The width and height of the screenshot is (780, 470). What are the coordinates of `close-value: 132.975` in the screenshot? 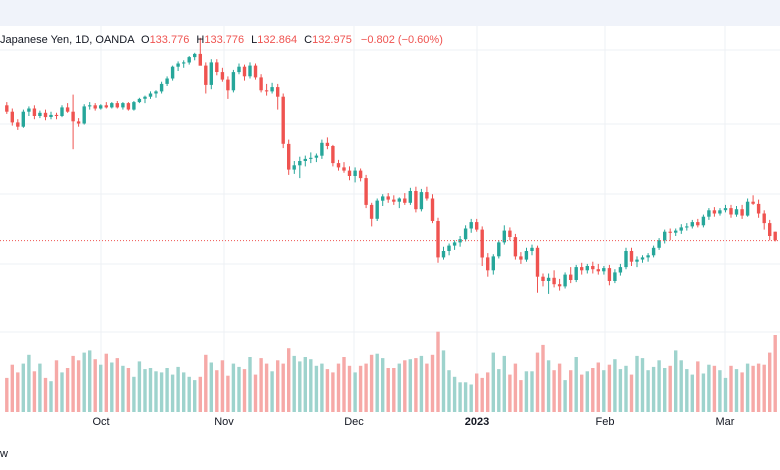 It's located at (332, 40).